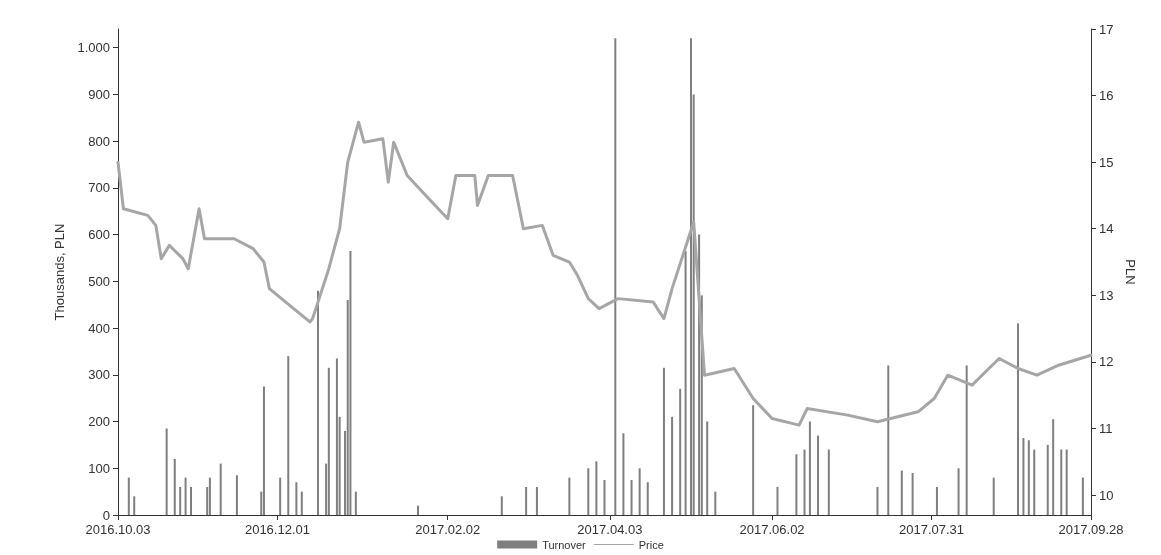 The image size is (1161, 555). What do you see at coordinates (93, 48) in the screenshot?
I see `y-tick-label: 1.000` at bounding box center [93, 48].